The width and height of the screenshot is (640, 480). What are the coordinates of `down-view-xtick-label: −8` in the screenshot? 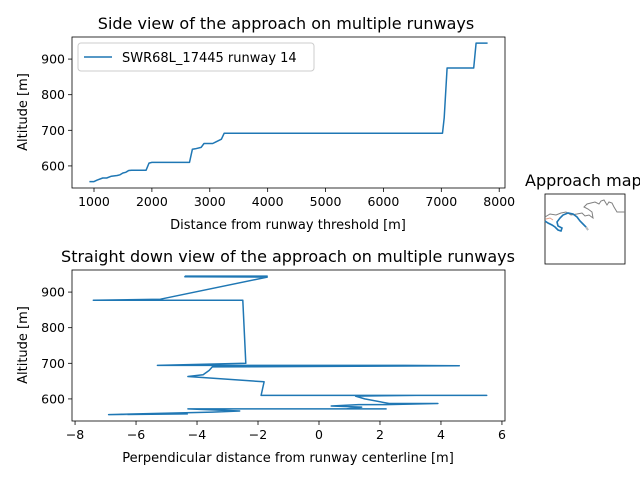 It's located at (75, 434).